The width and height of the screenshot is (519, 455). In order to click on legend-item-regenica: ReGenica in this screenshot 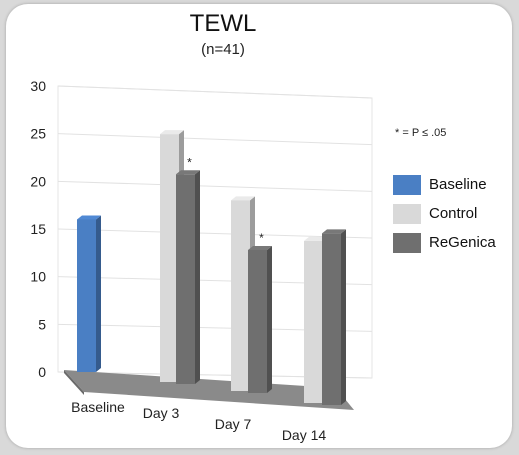, I will do `click(444, 242)`.